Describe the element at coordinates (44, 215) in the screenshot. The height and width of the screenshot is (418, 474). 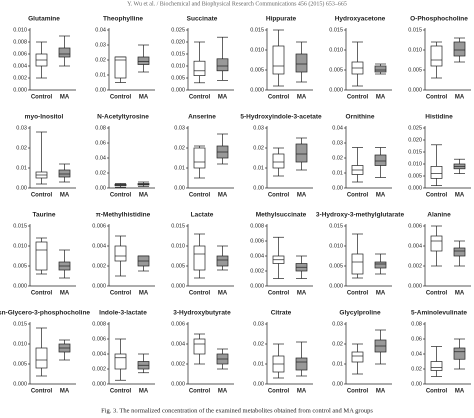
I see `panel-title: Taurine` at that location.